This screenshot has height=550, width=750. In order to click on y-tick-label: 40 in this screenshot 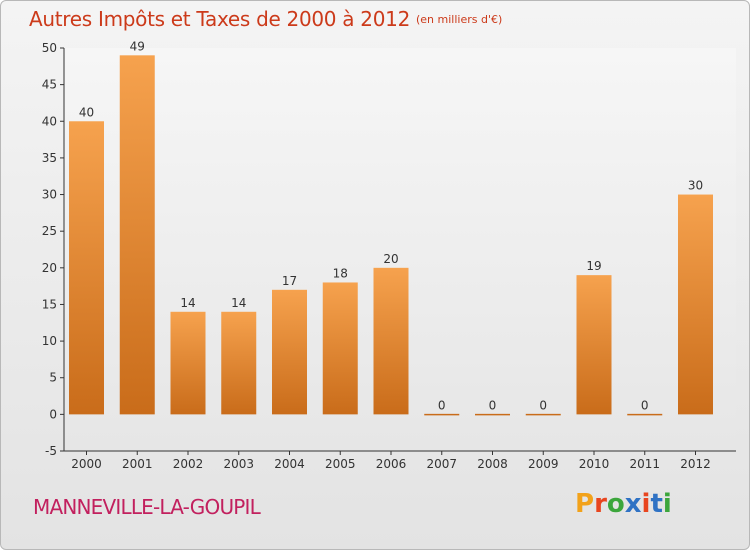, I will do `click(49, 121)`.